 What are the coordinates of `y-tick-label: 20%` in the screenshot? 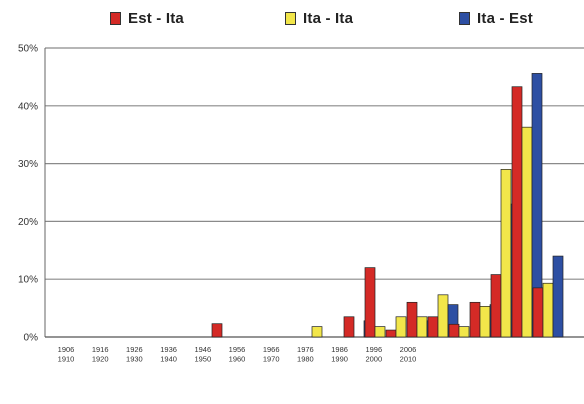 It's located at (28, 222).